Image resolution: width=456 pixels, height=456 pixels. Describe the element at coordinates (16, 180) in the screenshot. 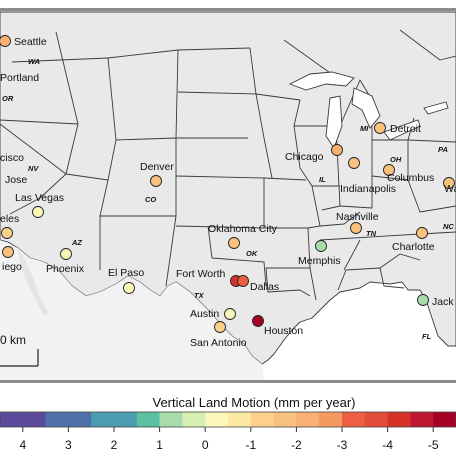

I see `city-label-san-jose: Jose` at that location.